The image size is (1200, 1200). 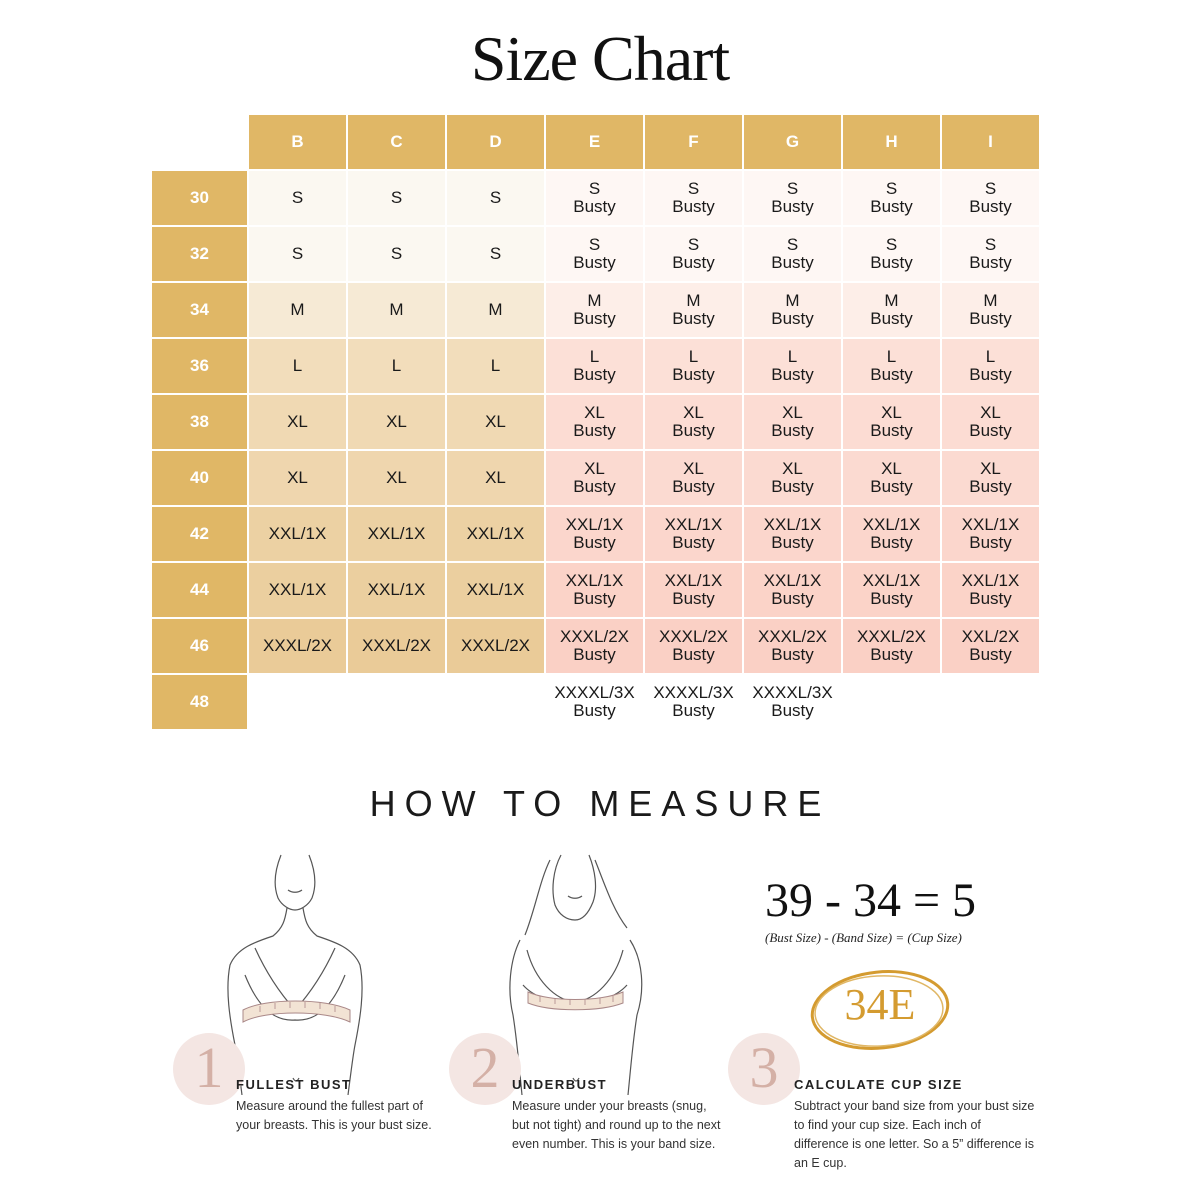 I want to click on band-header-34: 34, so click(x=199, y=310).